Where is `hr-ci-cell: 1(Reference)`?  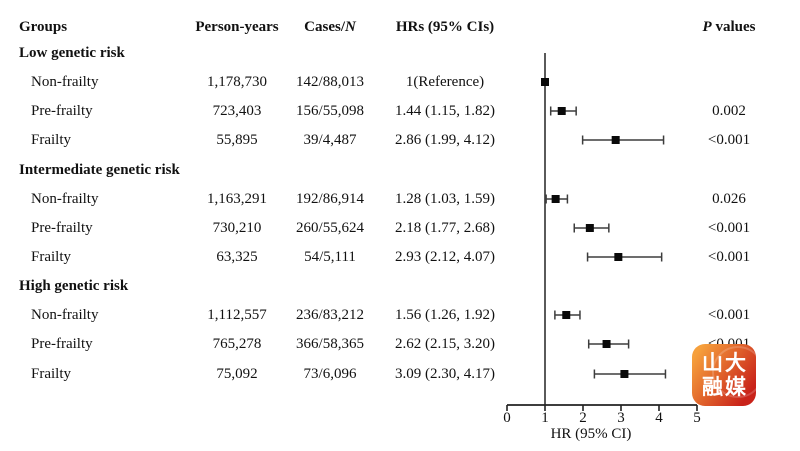 hr-ci-cell: 1(Reference) is located at coordinates (445, 82).